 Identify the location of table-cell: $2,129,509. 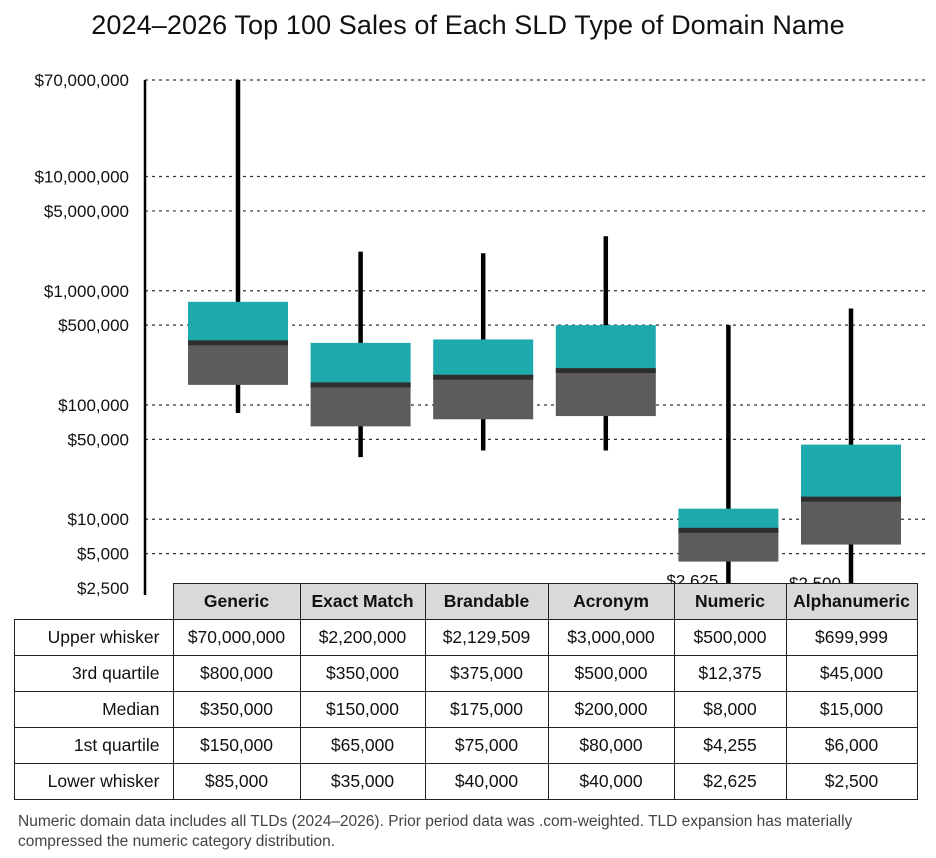
(486, 637).